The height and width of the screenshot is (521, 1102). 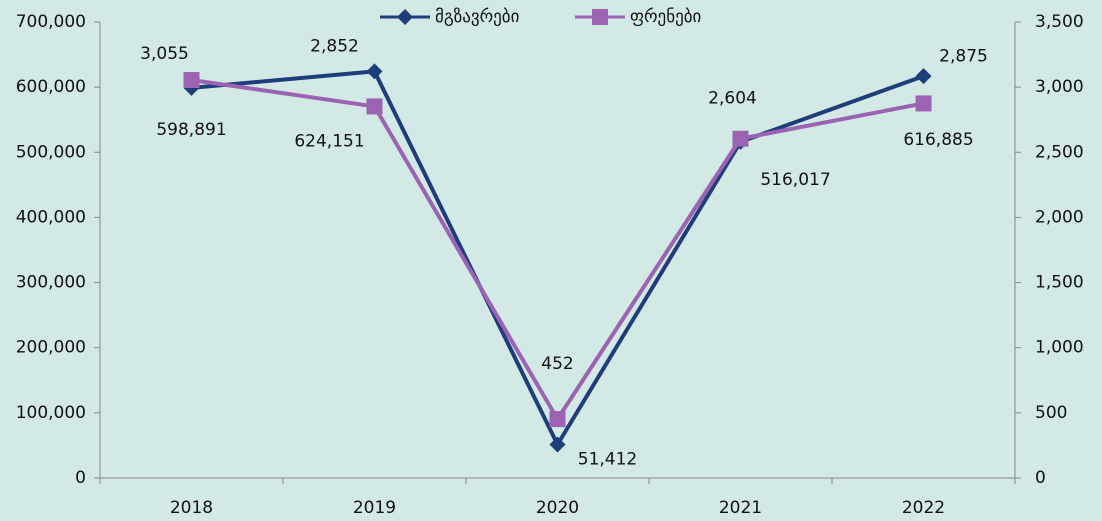 What do you see at coordinates (1059, 283) in the screenshot?
I see `y2-tick-label: 1,500` at bounding box center [1059, 283].